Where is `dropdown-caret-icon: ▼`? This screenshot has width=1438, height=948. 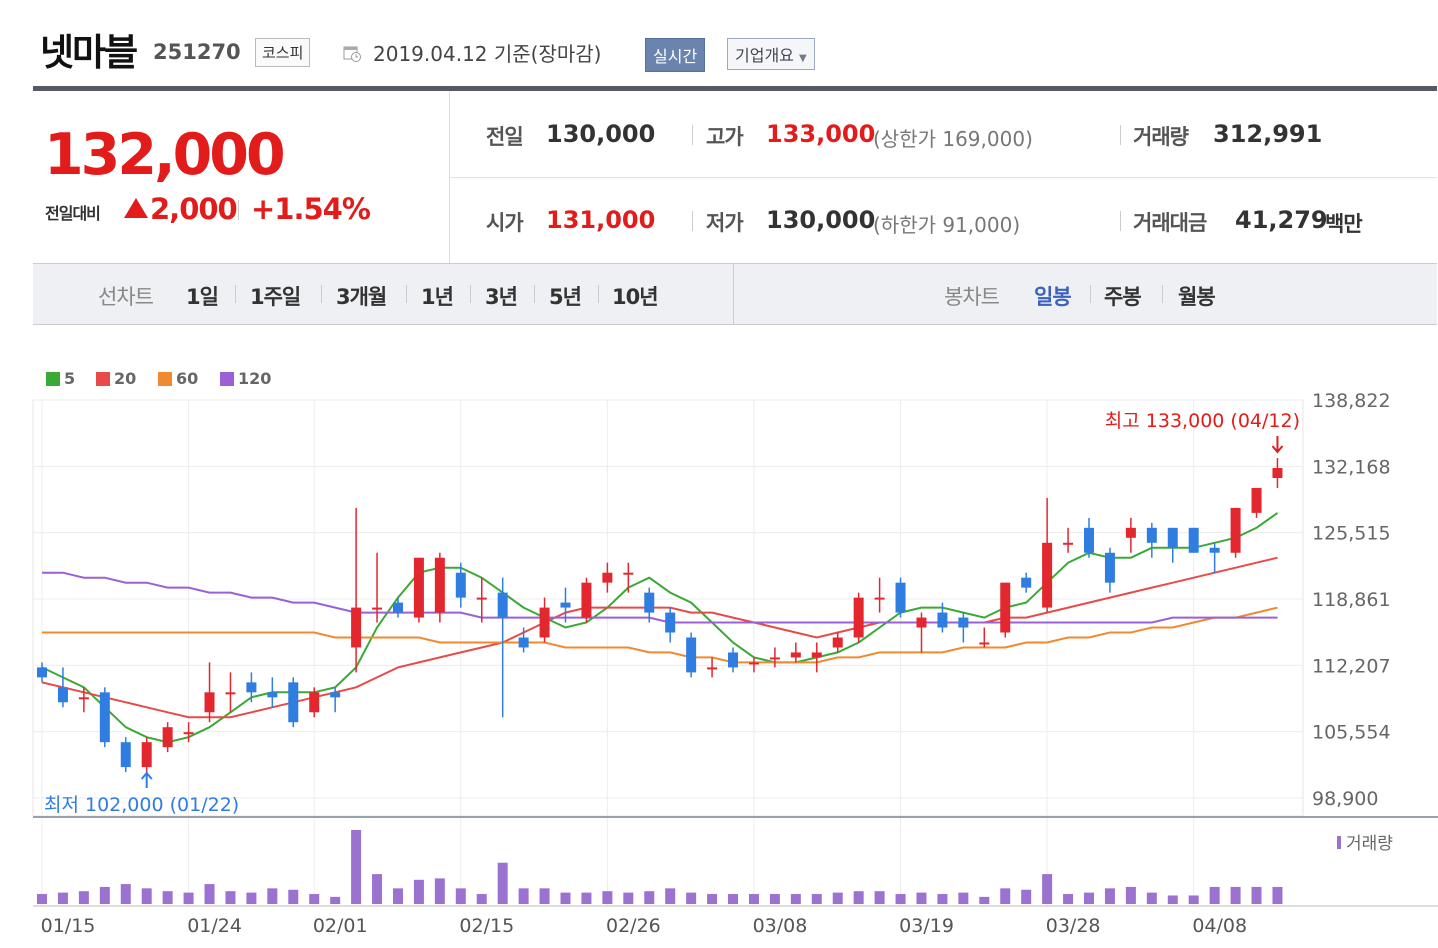
dropdown-caret-icon: ▼ is located at coordinates (802, 58).